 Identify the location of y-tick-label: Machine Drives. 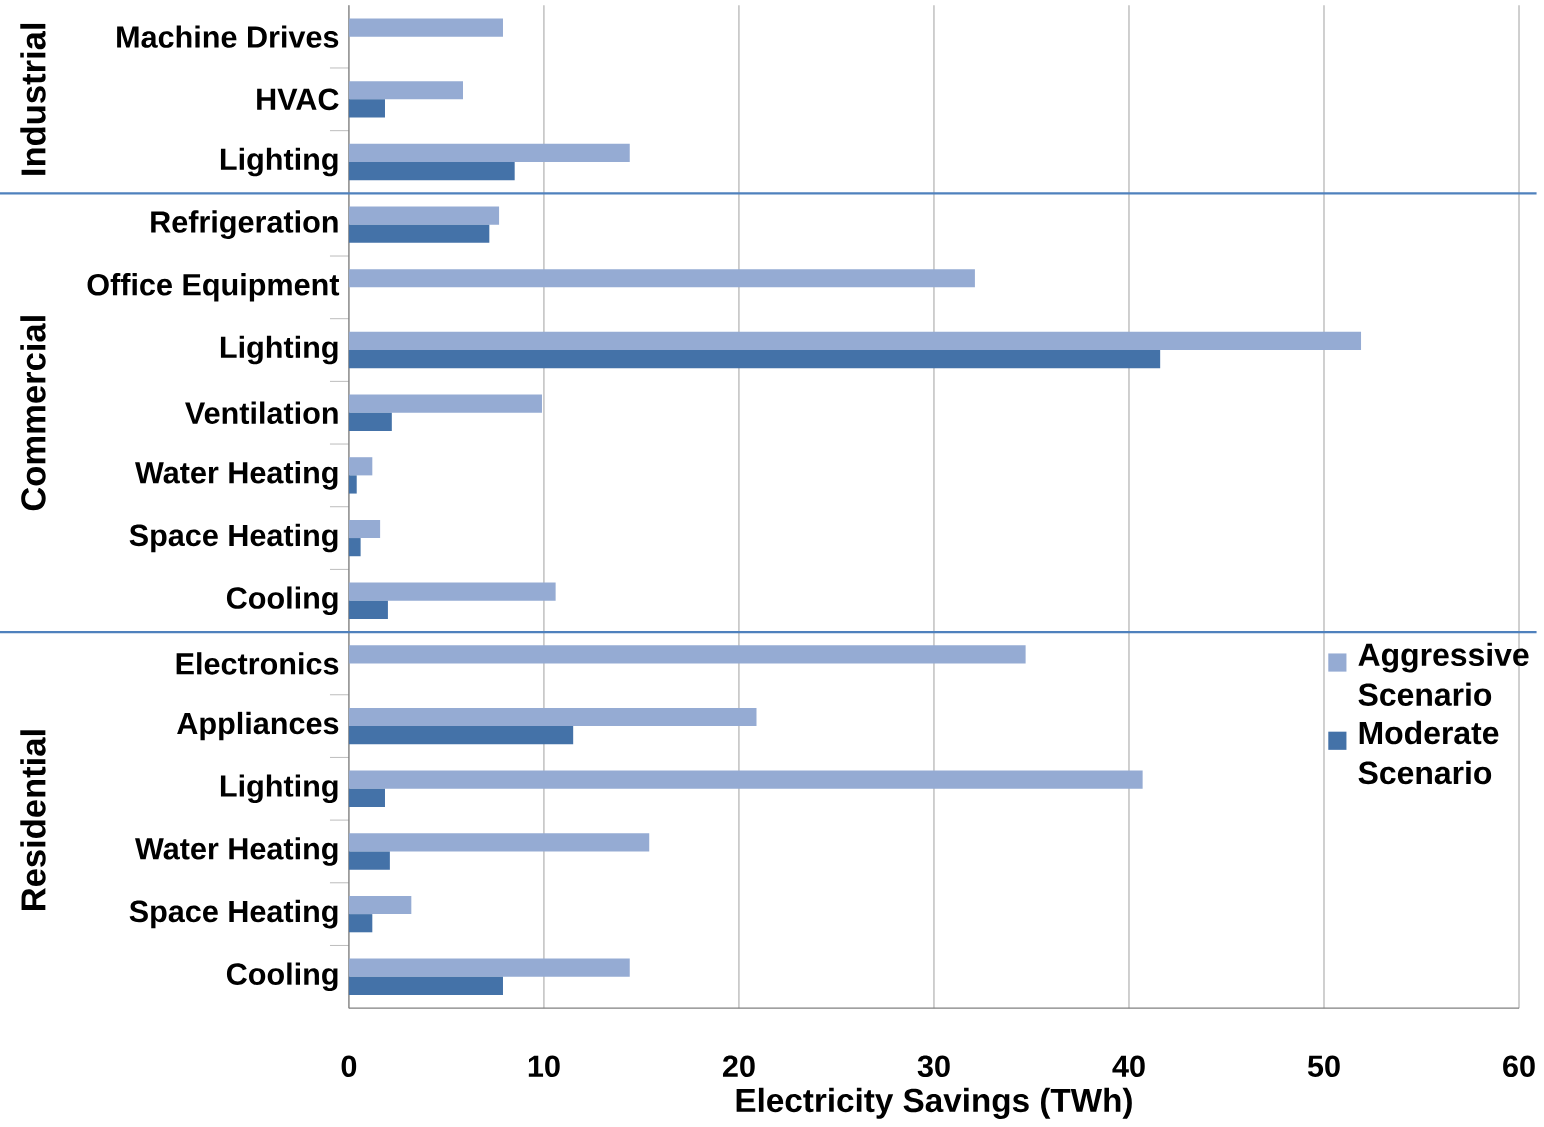
(228, 36).